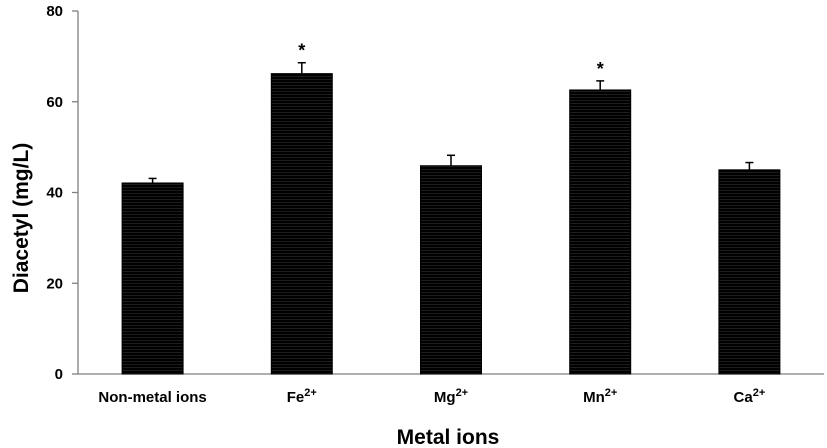  Describe the element at coordinates (600, 396) in the screenshot. I see `x-tick-label: Mn2+` at that location.